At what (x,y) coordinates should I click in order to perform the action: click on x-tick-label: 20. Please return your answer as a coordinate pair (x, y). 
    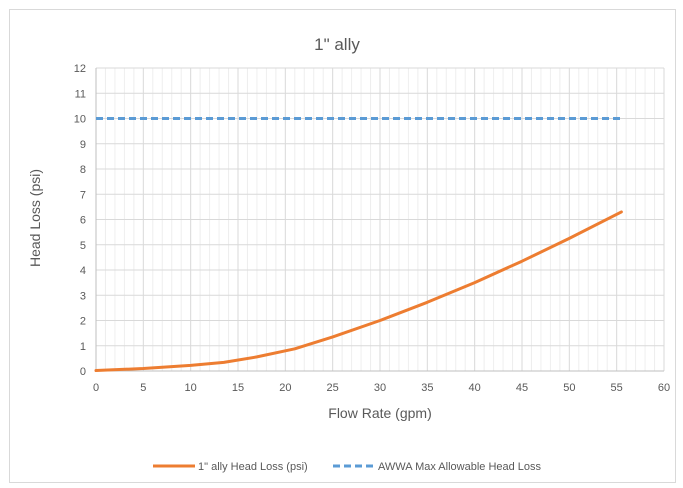
    Looking at the image, I should click on (285, 388).